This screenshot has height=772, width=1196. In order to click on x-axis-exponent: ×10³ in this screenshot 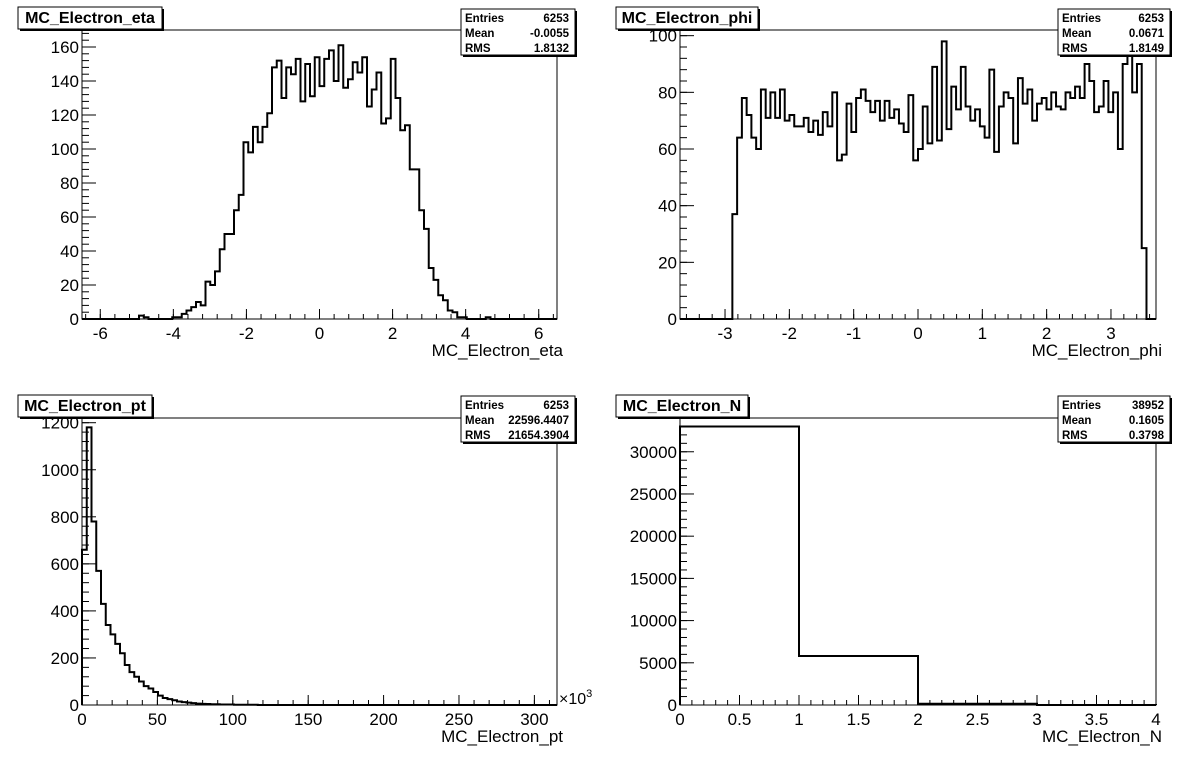, I will do `click(575, 698)`.